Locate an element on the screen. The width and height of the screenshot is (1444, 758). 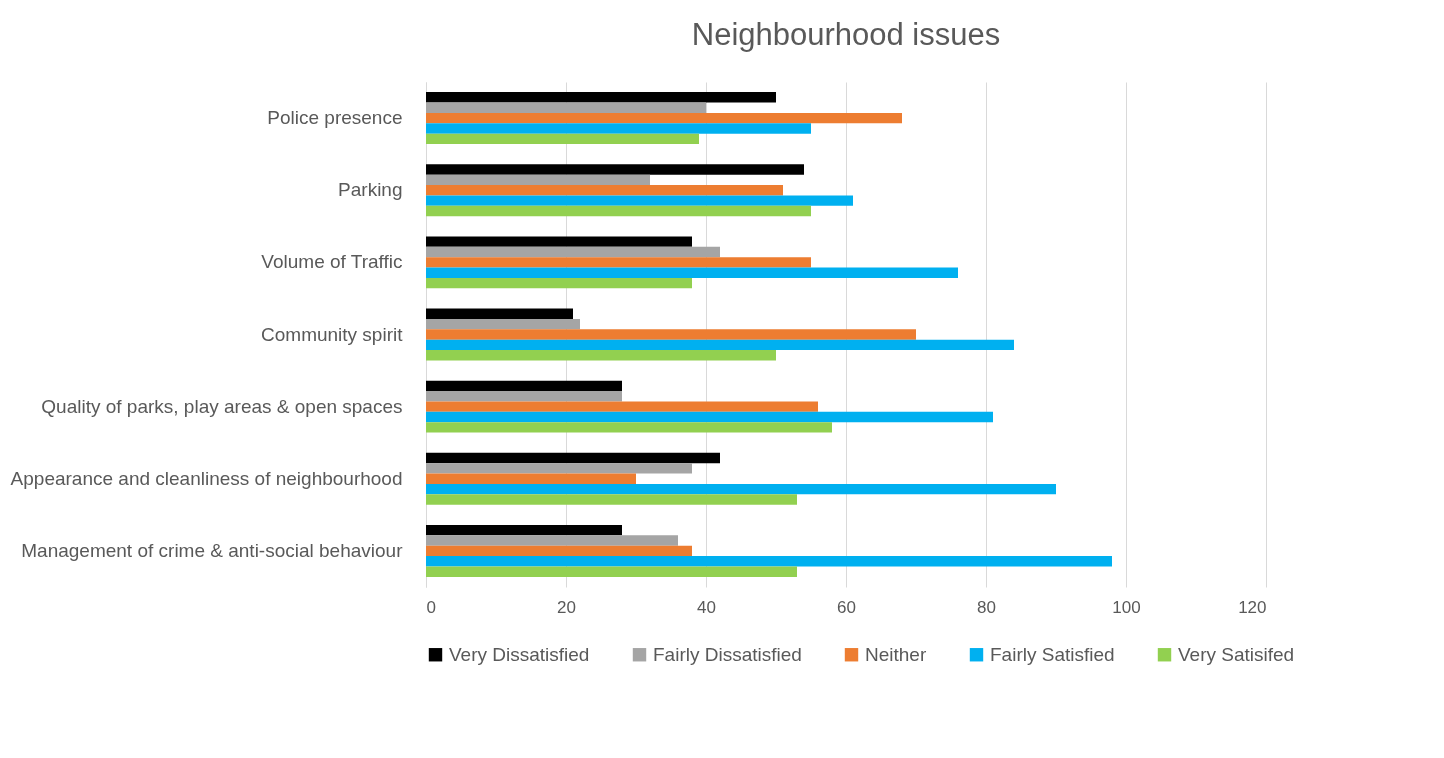
x-tick-label: 60 is located at coordinates (846, 607).